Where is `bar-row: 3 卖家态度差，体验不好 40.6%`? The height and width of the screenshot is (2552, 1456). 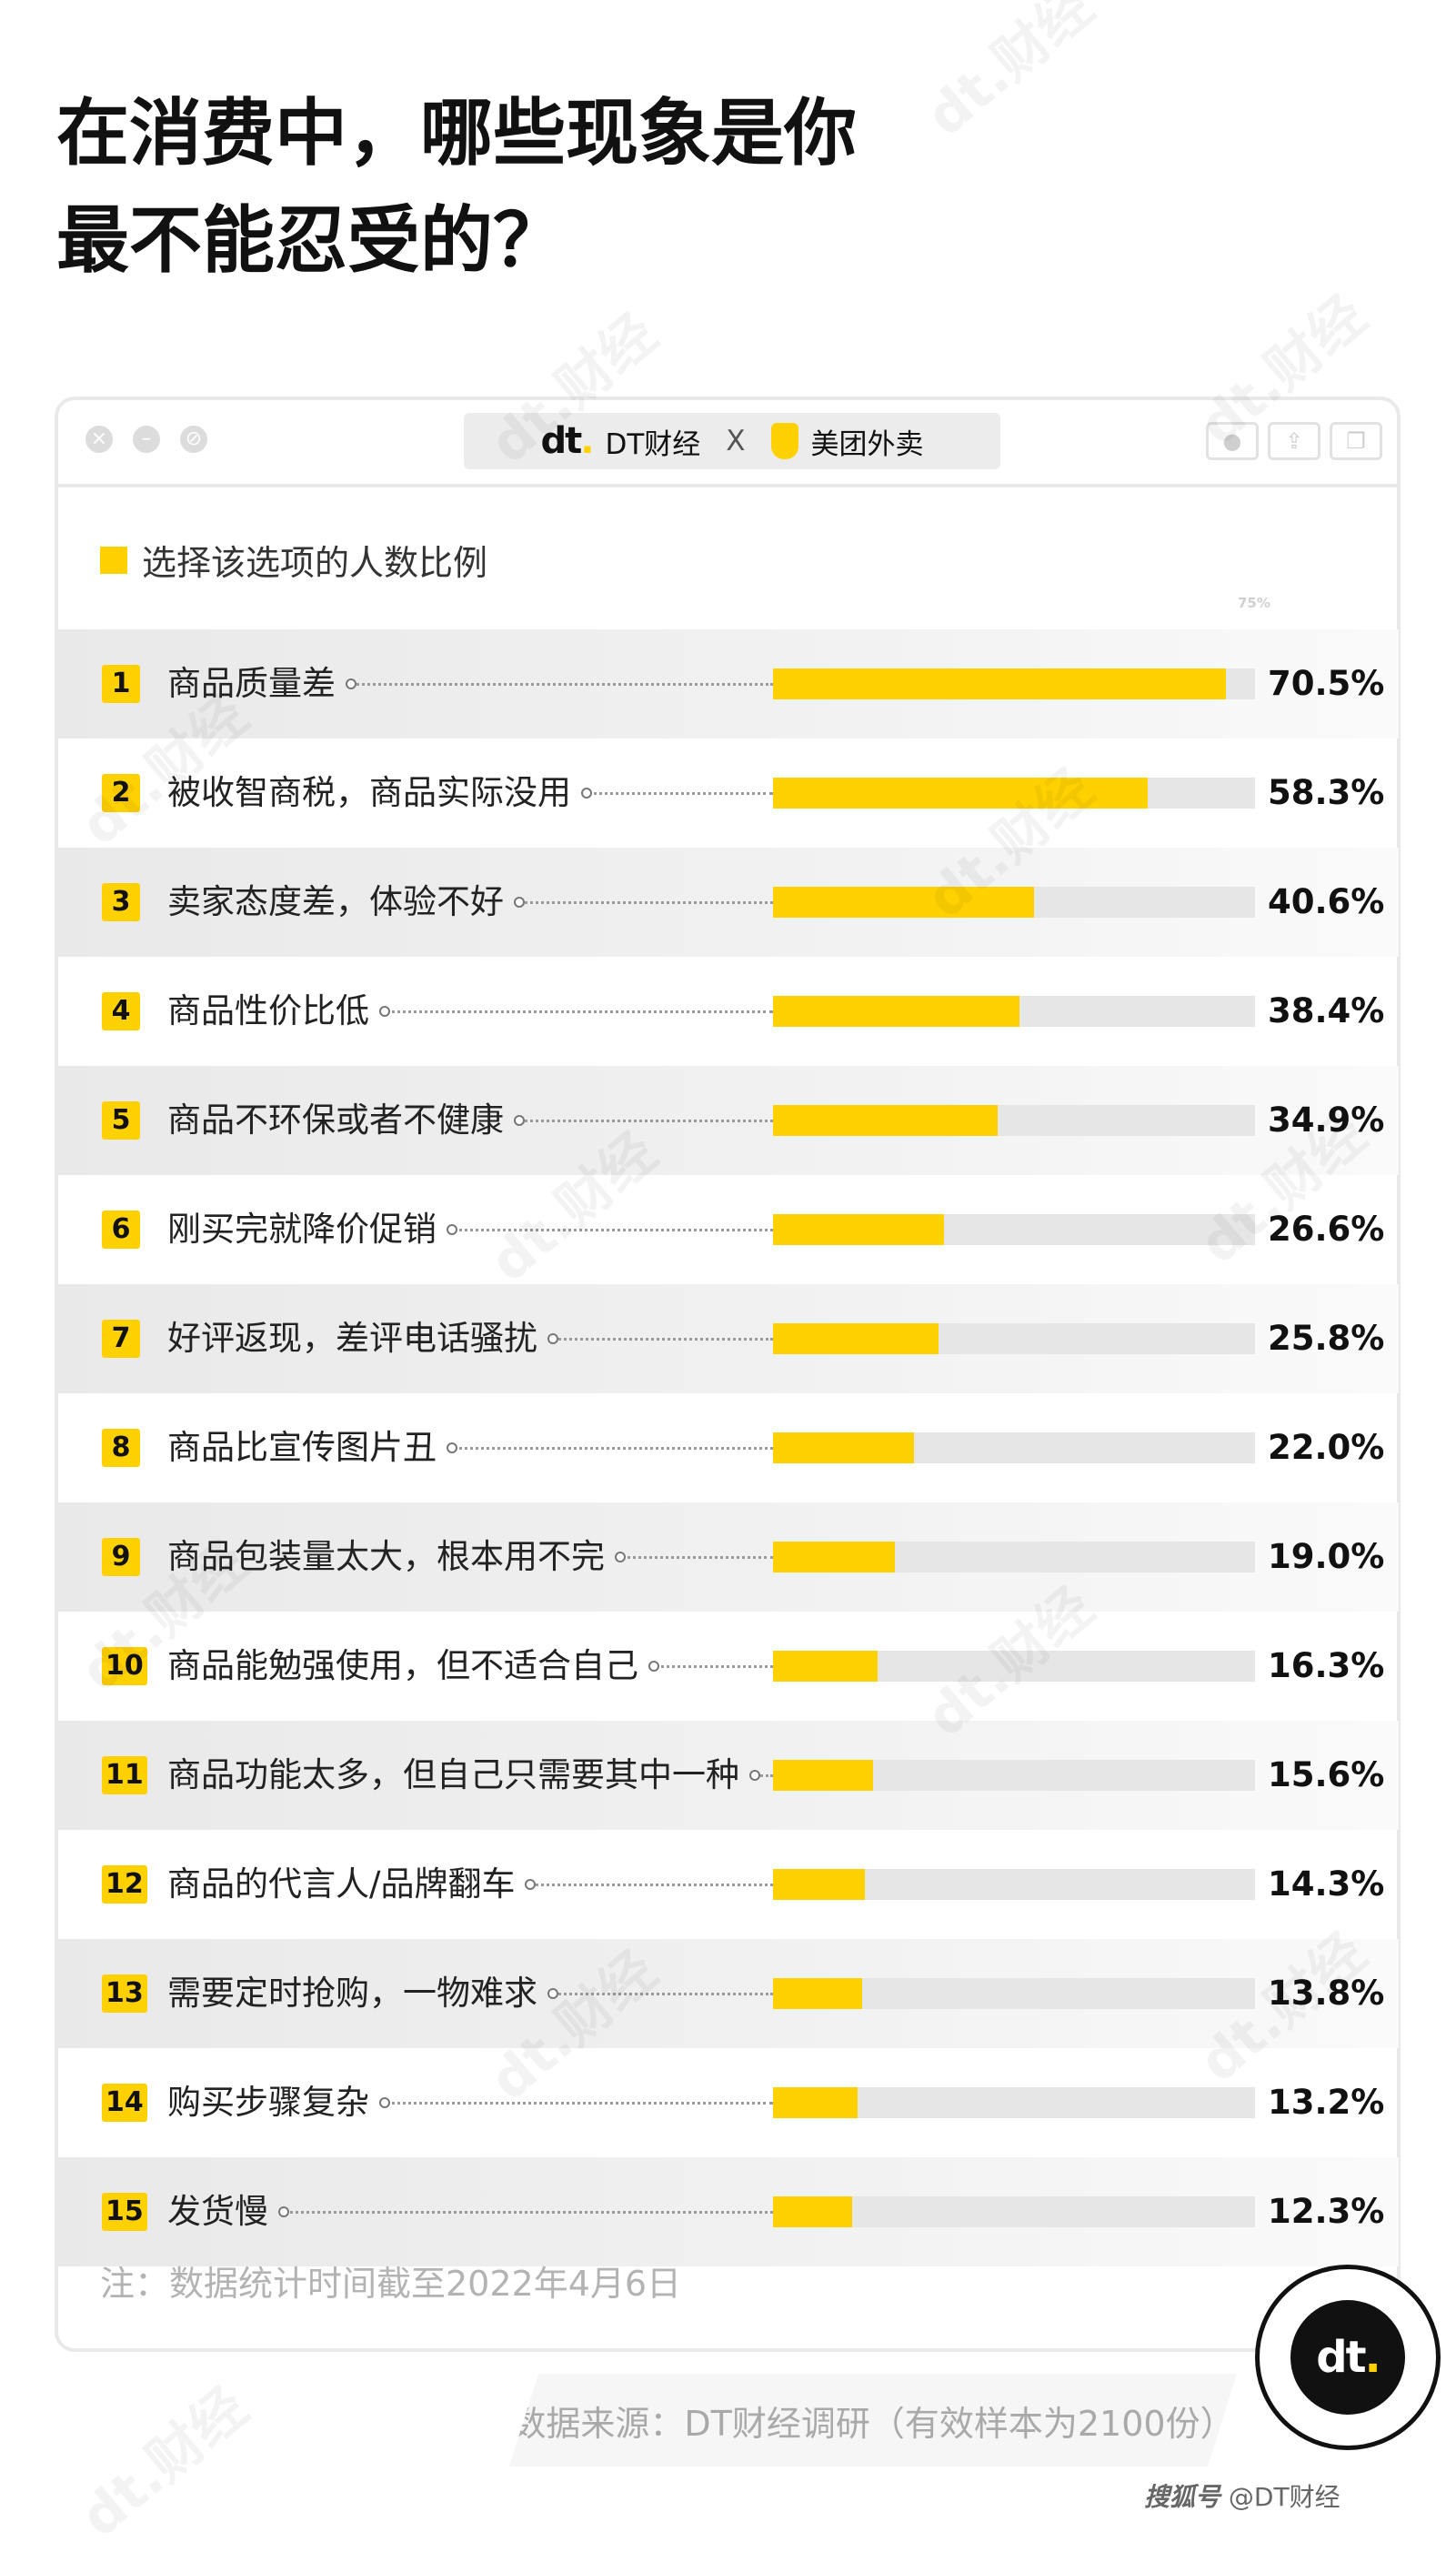 bar-row: 3 卖家态度差，体验不好 40.6% is located at coordinates (729, 903).